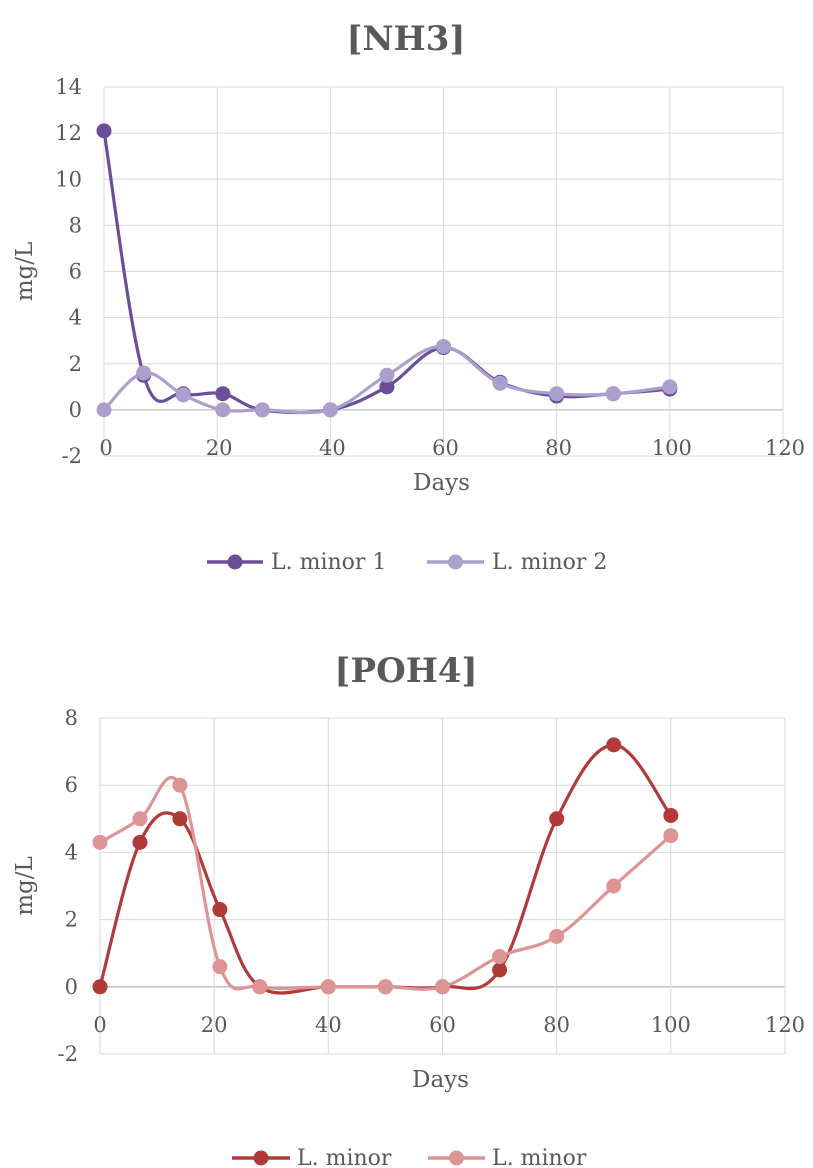  What do you see at coordinates (549, 562) in the screenshot?
I see `legend-label: L. minor 2` at bounding box center [549, 562].